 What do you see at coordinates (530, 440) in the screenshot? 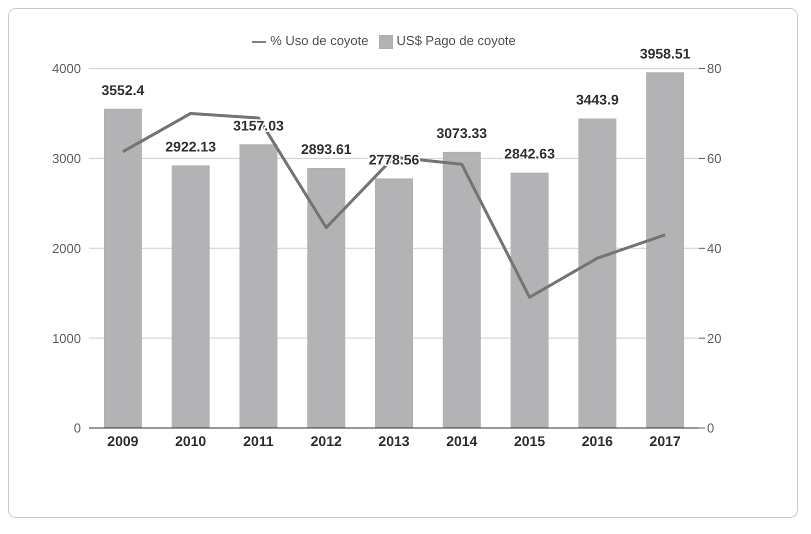
I see `x-tick-label: 2015` at bounding box center [530, 440].